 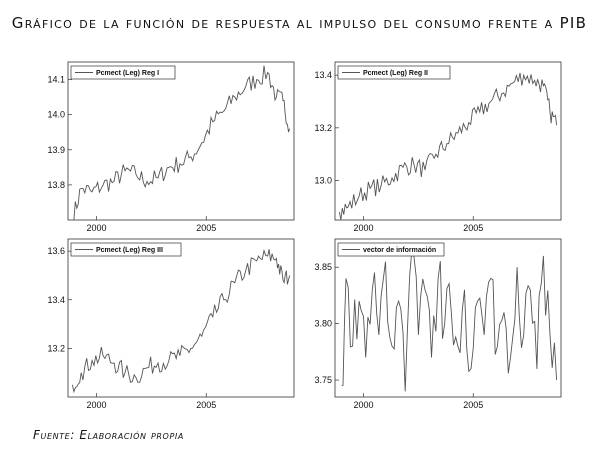 What do you see at coordinates (323, 324) in the screenshot?
I see `y-tick-label: 3.80` at bounding box center [323, 324].